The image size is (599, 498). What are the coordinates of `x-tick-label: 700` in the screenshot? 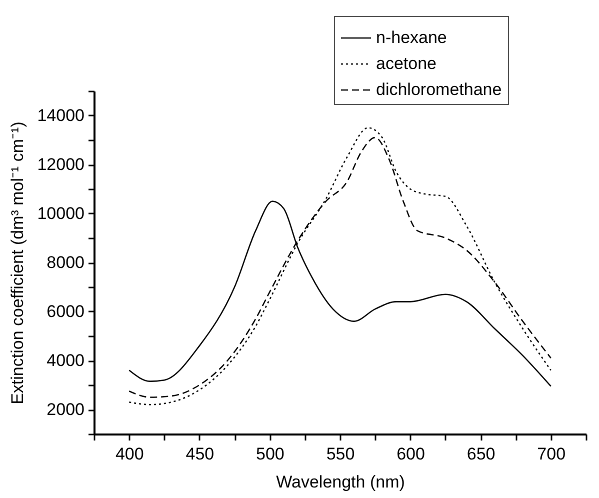 It's located at (551, 454).